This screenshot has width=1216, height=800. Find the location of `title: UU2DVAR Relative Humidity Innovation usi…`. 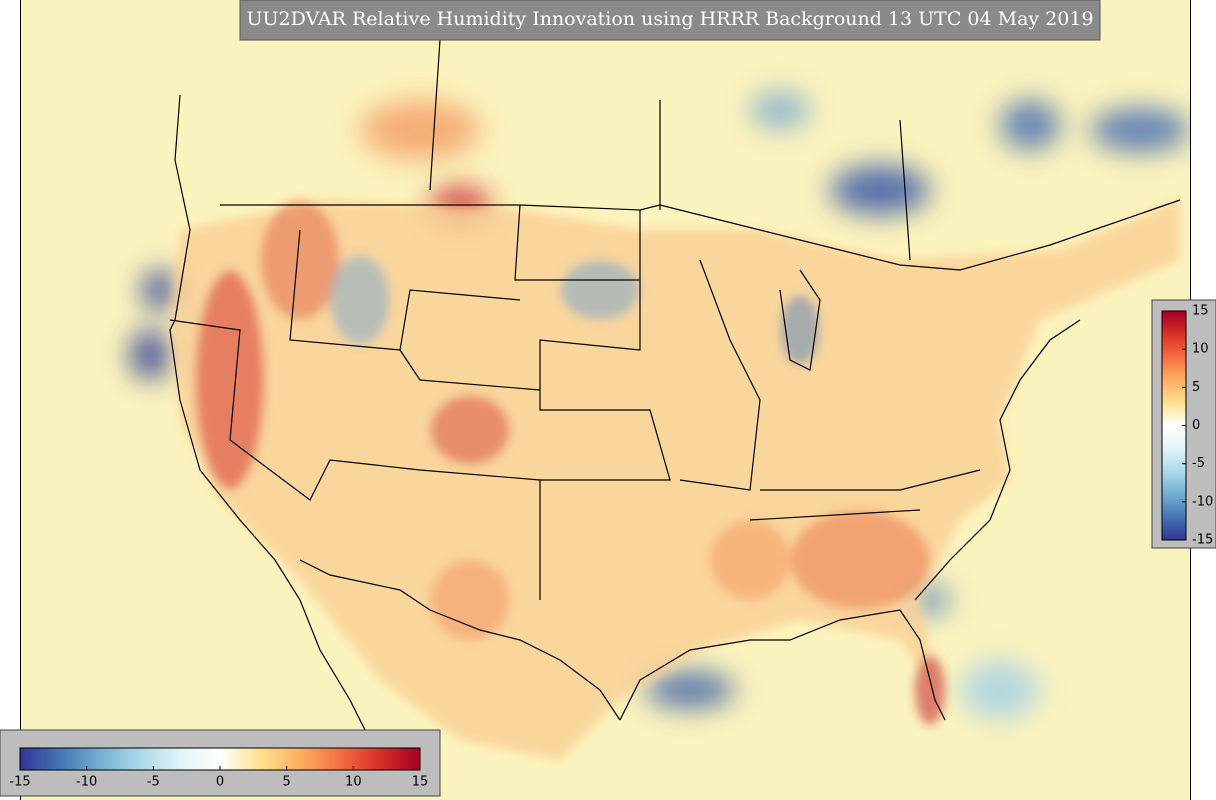

title: UU2DVAR Relative Humidity Innovation usi… is located at coordinates (669, 19).